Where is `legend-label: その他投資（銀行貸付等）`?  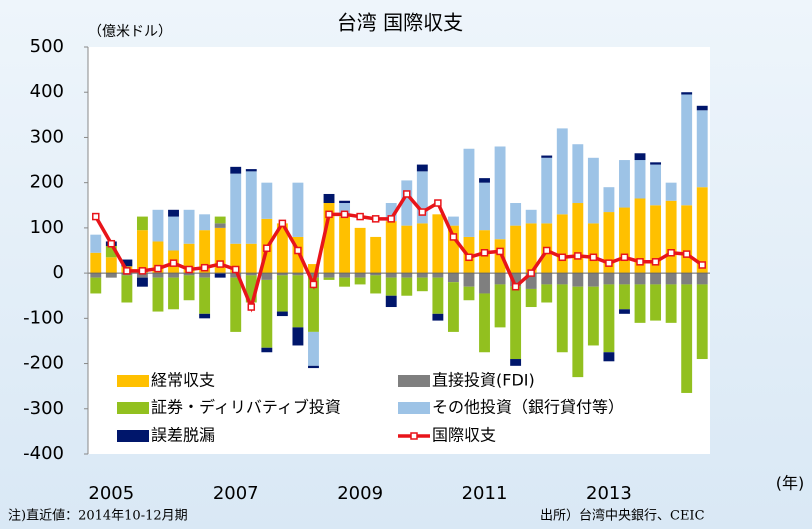
legend-label: その他投資（銀行貸付等） is located at coordinates (528, 407).